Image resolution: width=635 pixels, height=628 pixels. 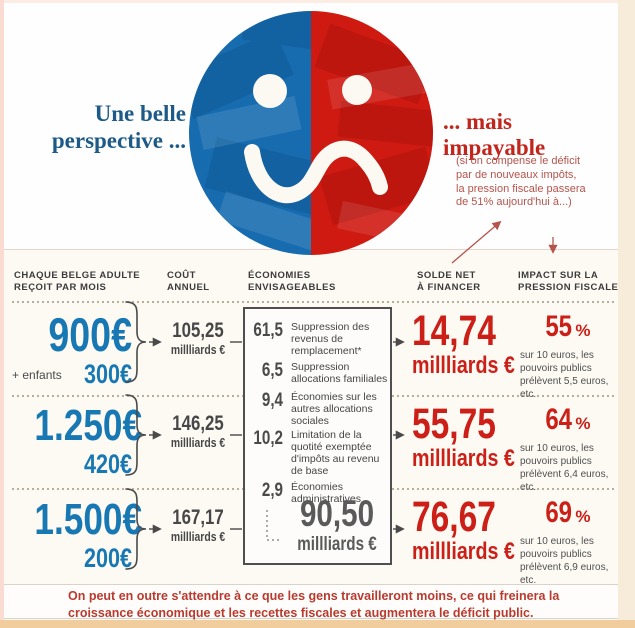 I want to click on row2-impact-value: 64, so click(x=559, y=419).